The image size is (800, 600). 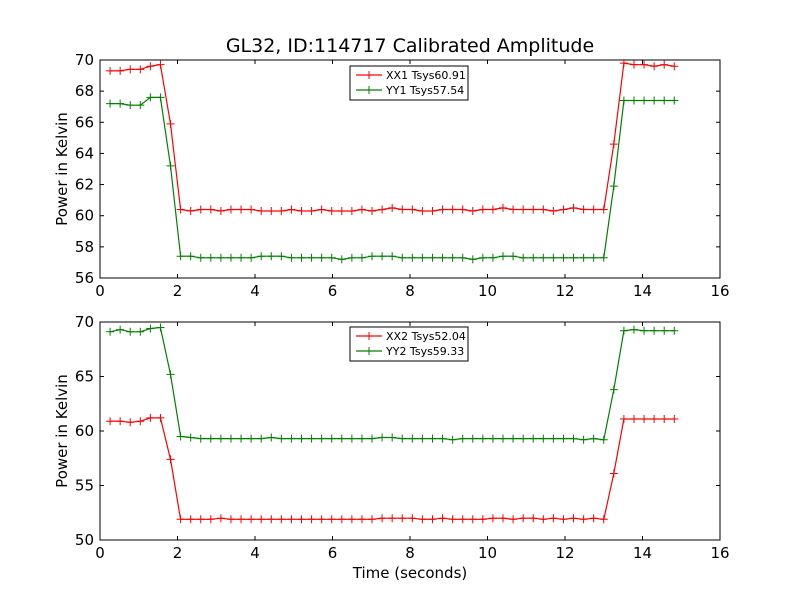 I want to click on legend-label: XX1 Tsys60.91, so click(x=426, y=75).